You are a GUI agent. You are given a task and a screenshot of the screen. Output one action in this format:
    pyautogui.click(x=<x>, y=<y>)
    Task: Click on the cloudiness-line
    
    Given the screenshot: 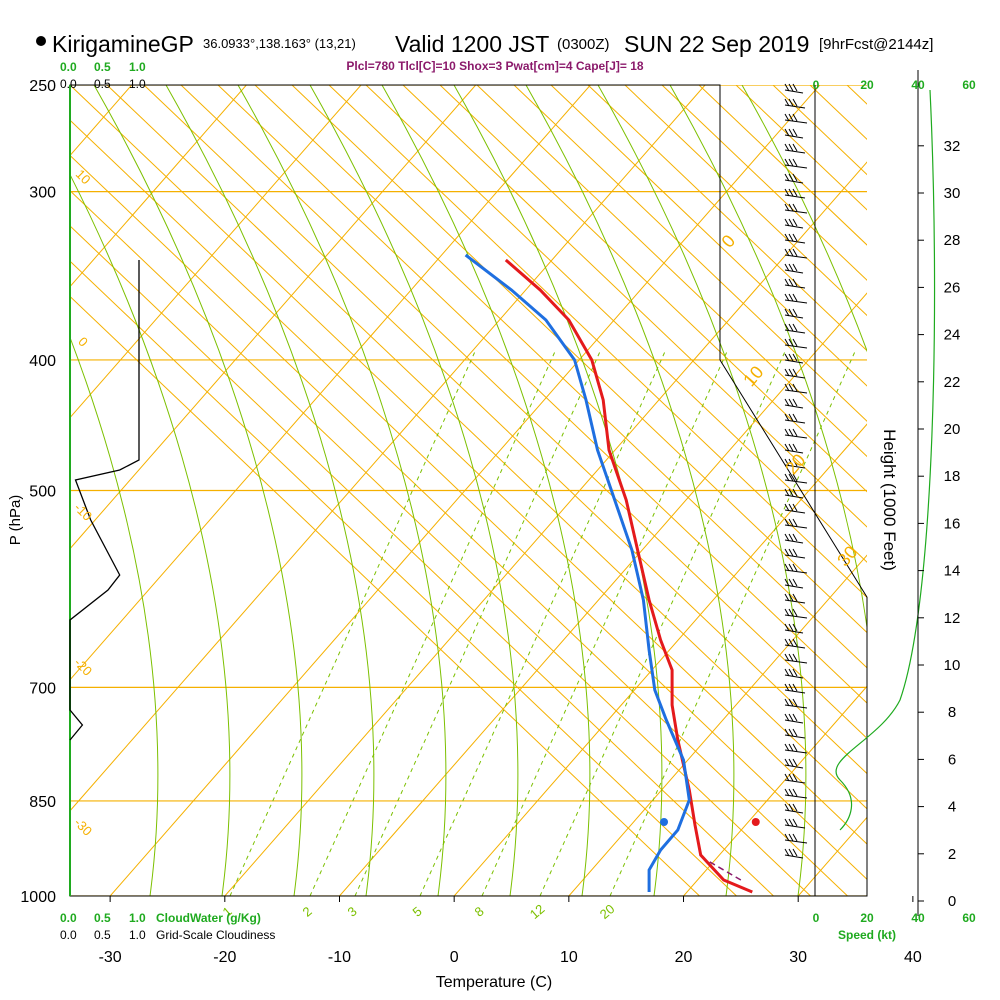 What is the action you would take?
    pyautogui.click(x=104, y=500)
    